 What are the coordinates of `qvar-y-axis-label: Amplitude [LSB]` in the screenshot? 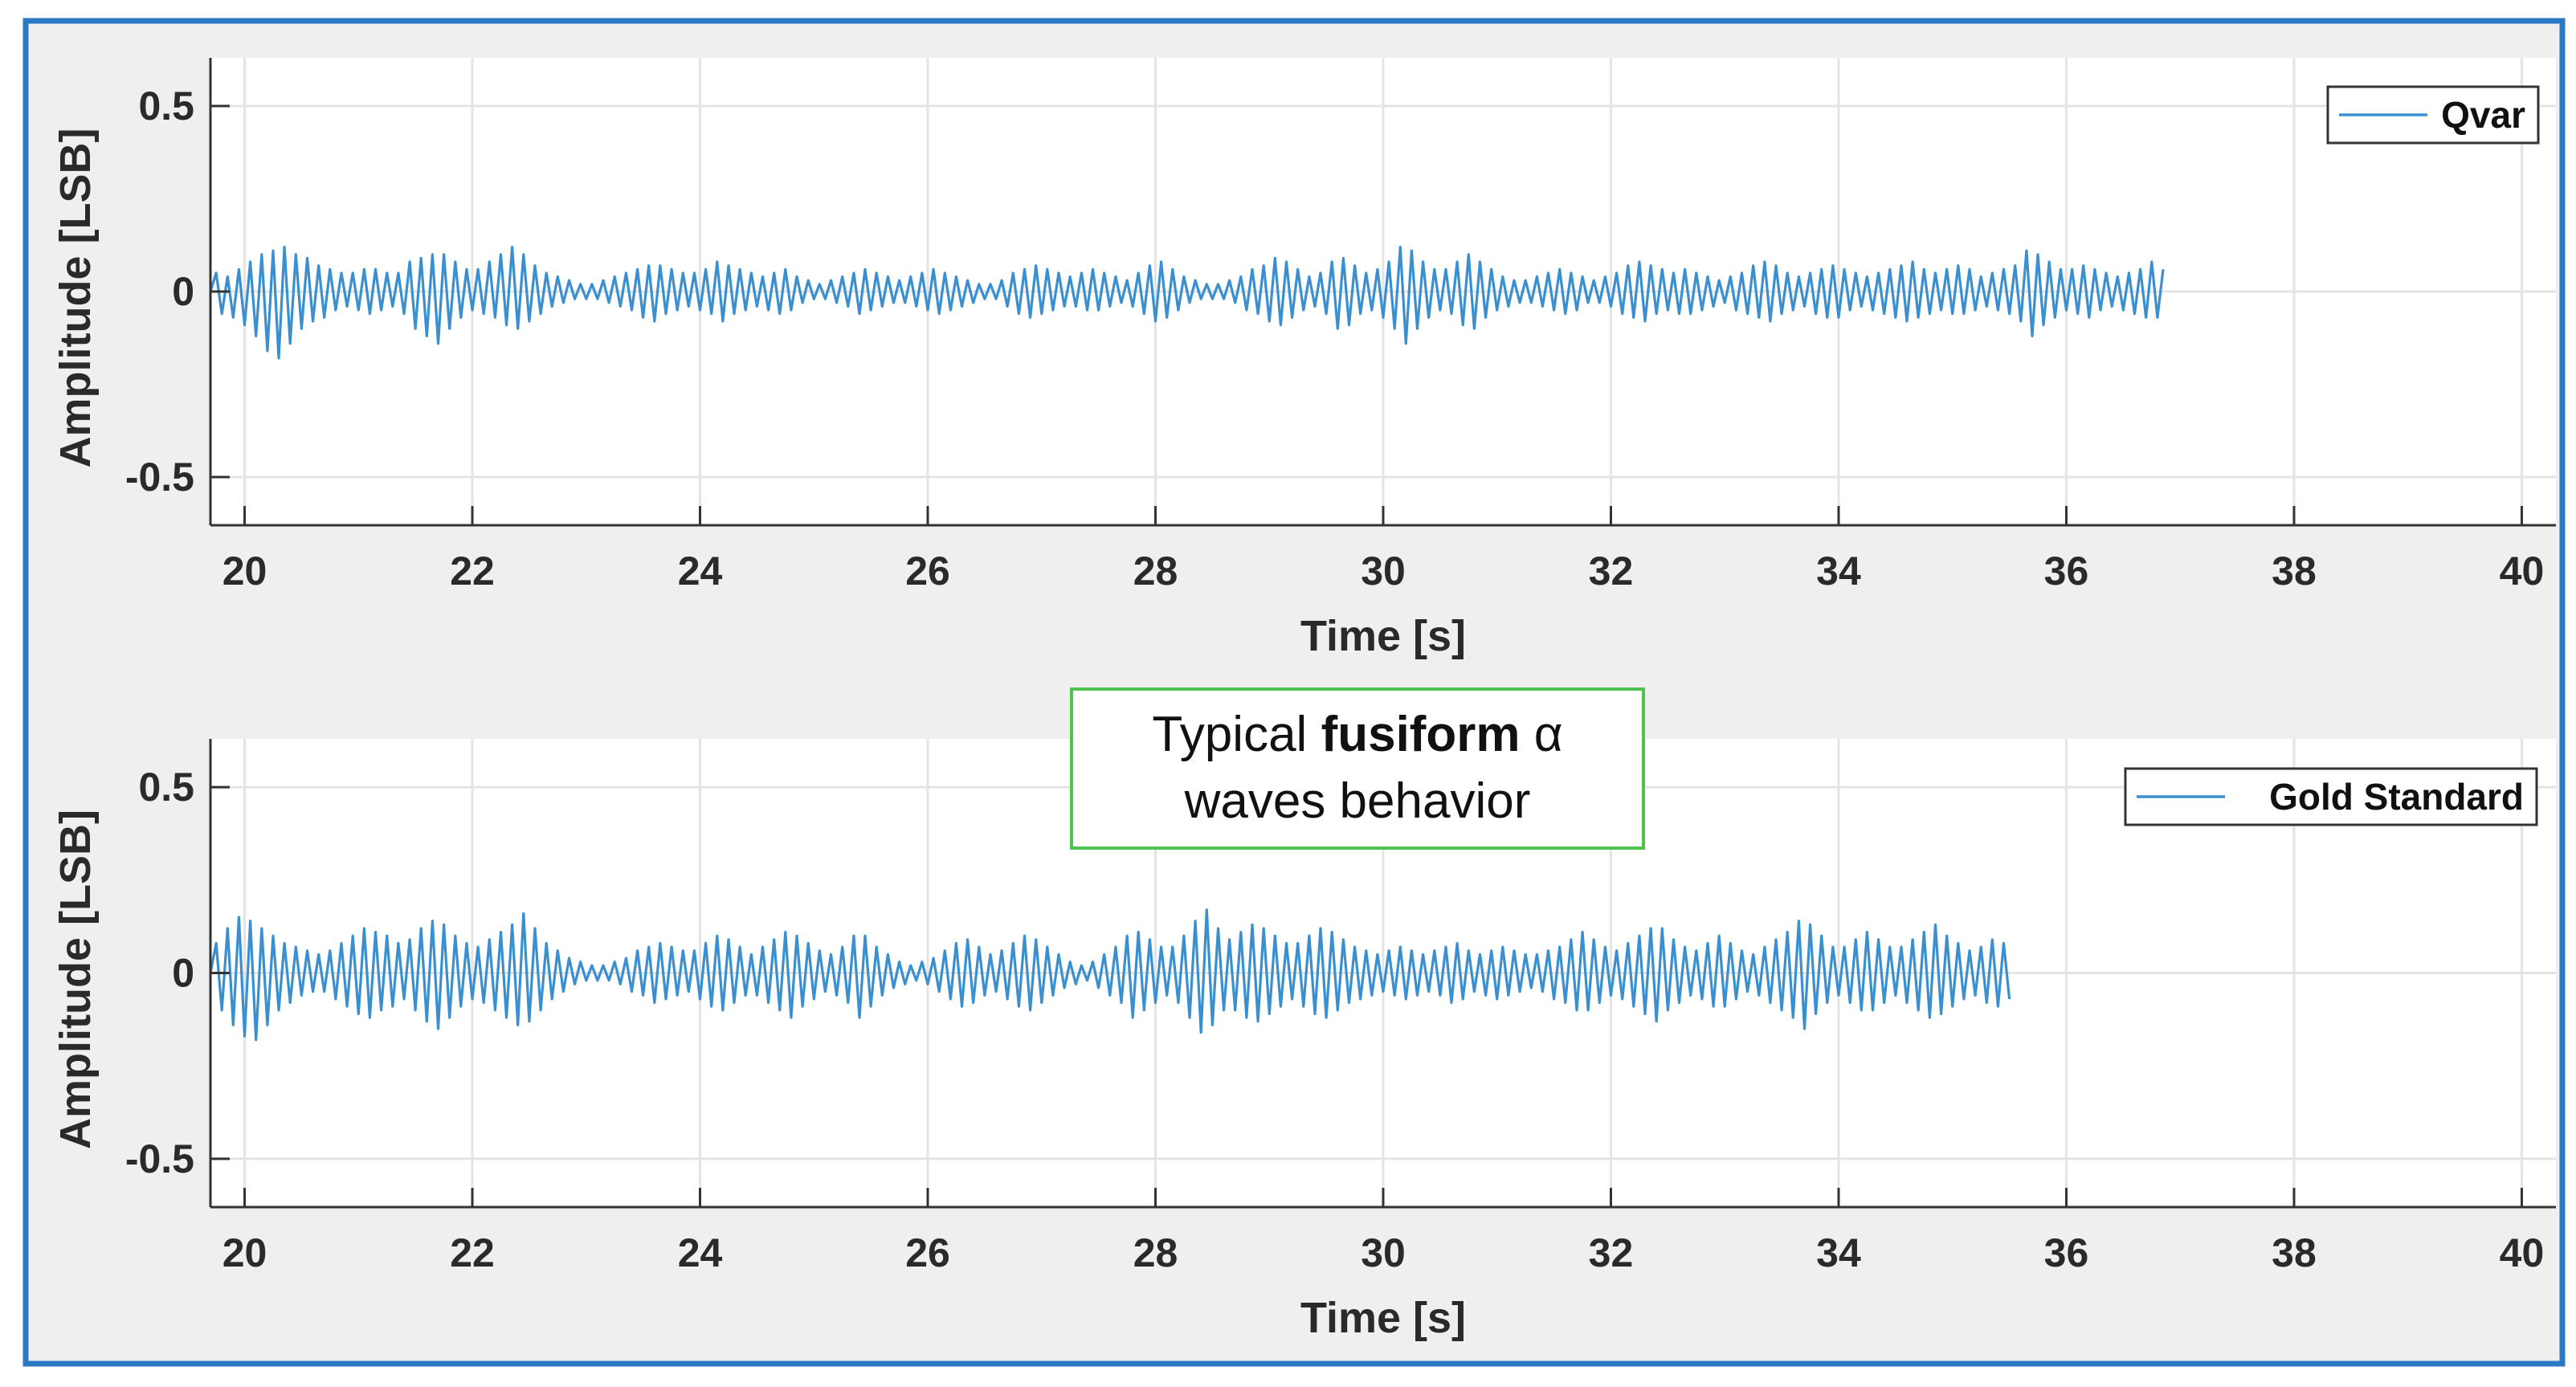 It's located at (75, 298).